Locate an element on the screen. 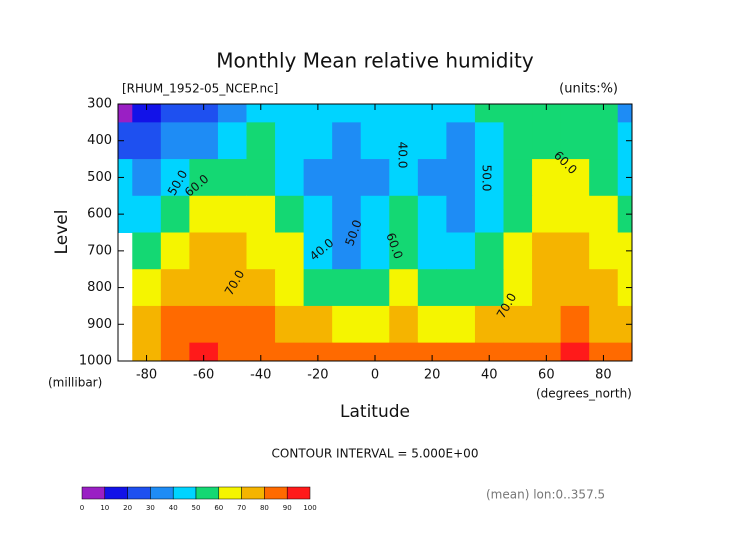 This screenshot has height=536, width=752. chart-title: Monthly Mean relative humidity is located at coordinates (375, 61).